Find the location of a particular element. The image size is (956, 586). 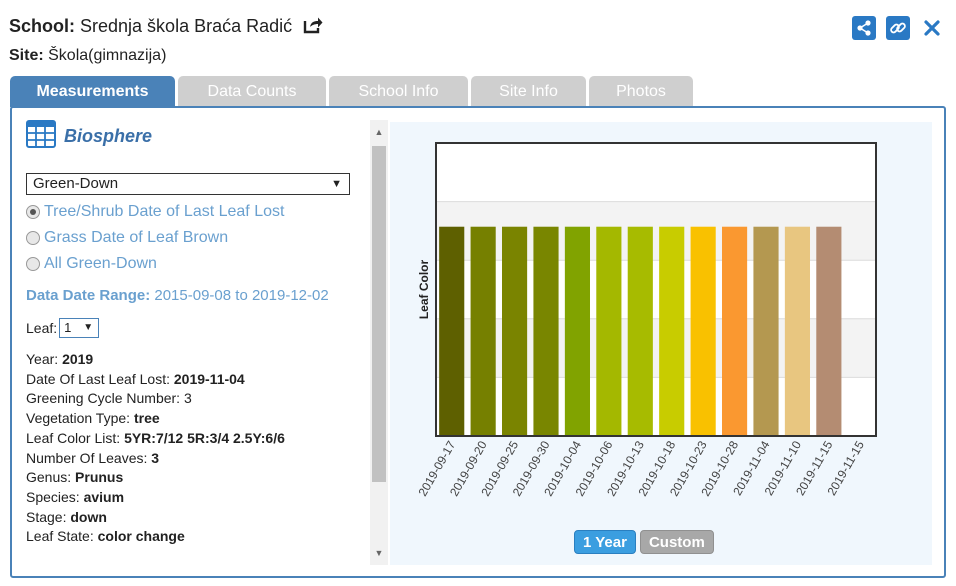

detail-label: Number Of Leaves: is located at coordinates (87, 457).